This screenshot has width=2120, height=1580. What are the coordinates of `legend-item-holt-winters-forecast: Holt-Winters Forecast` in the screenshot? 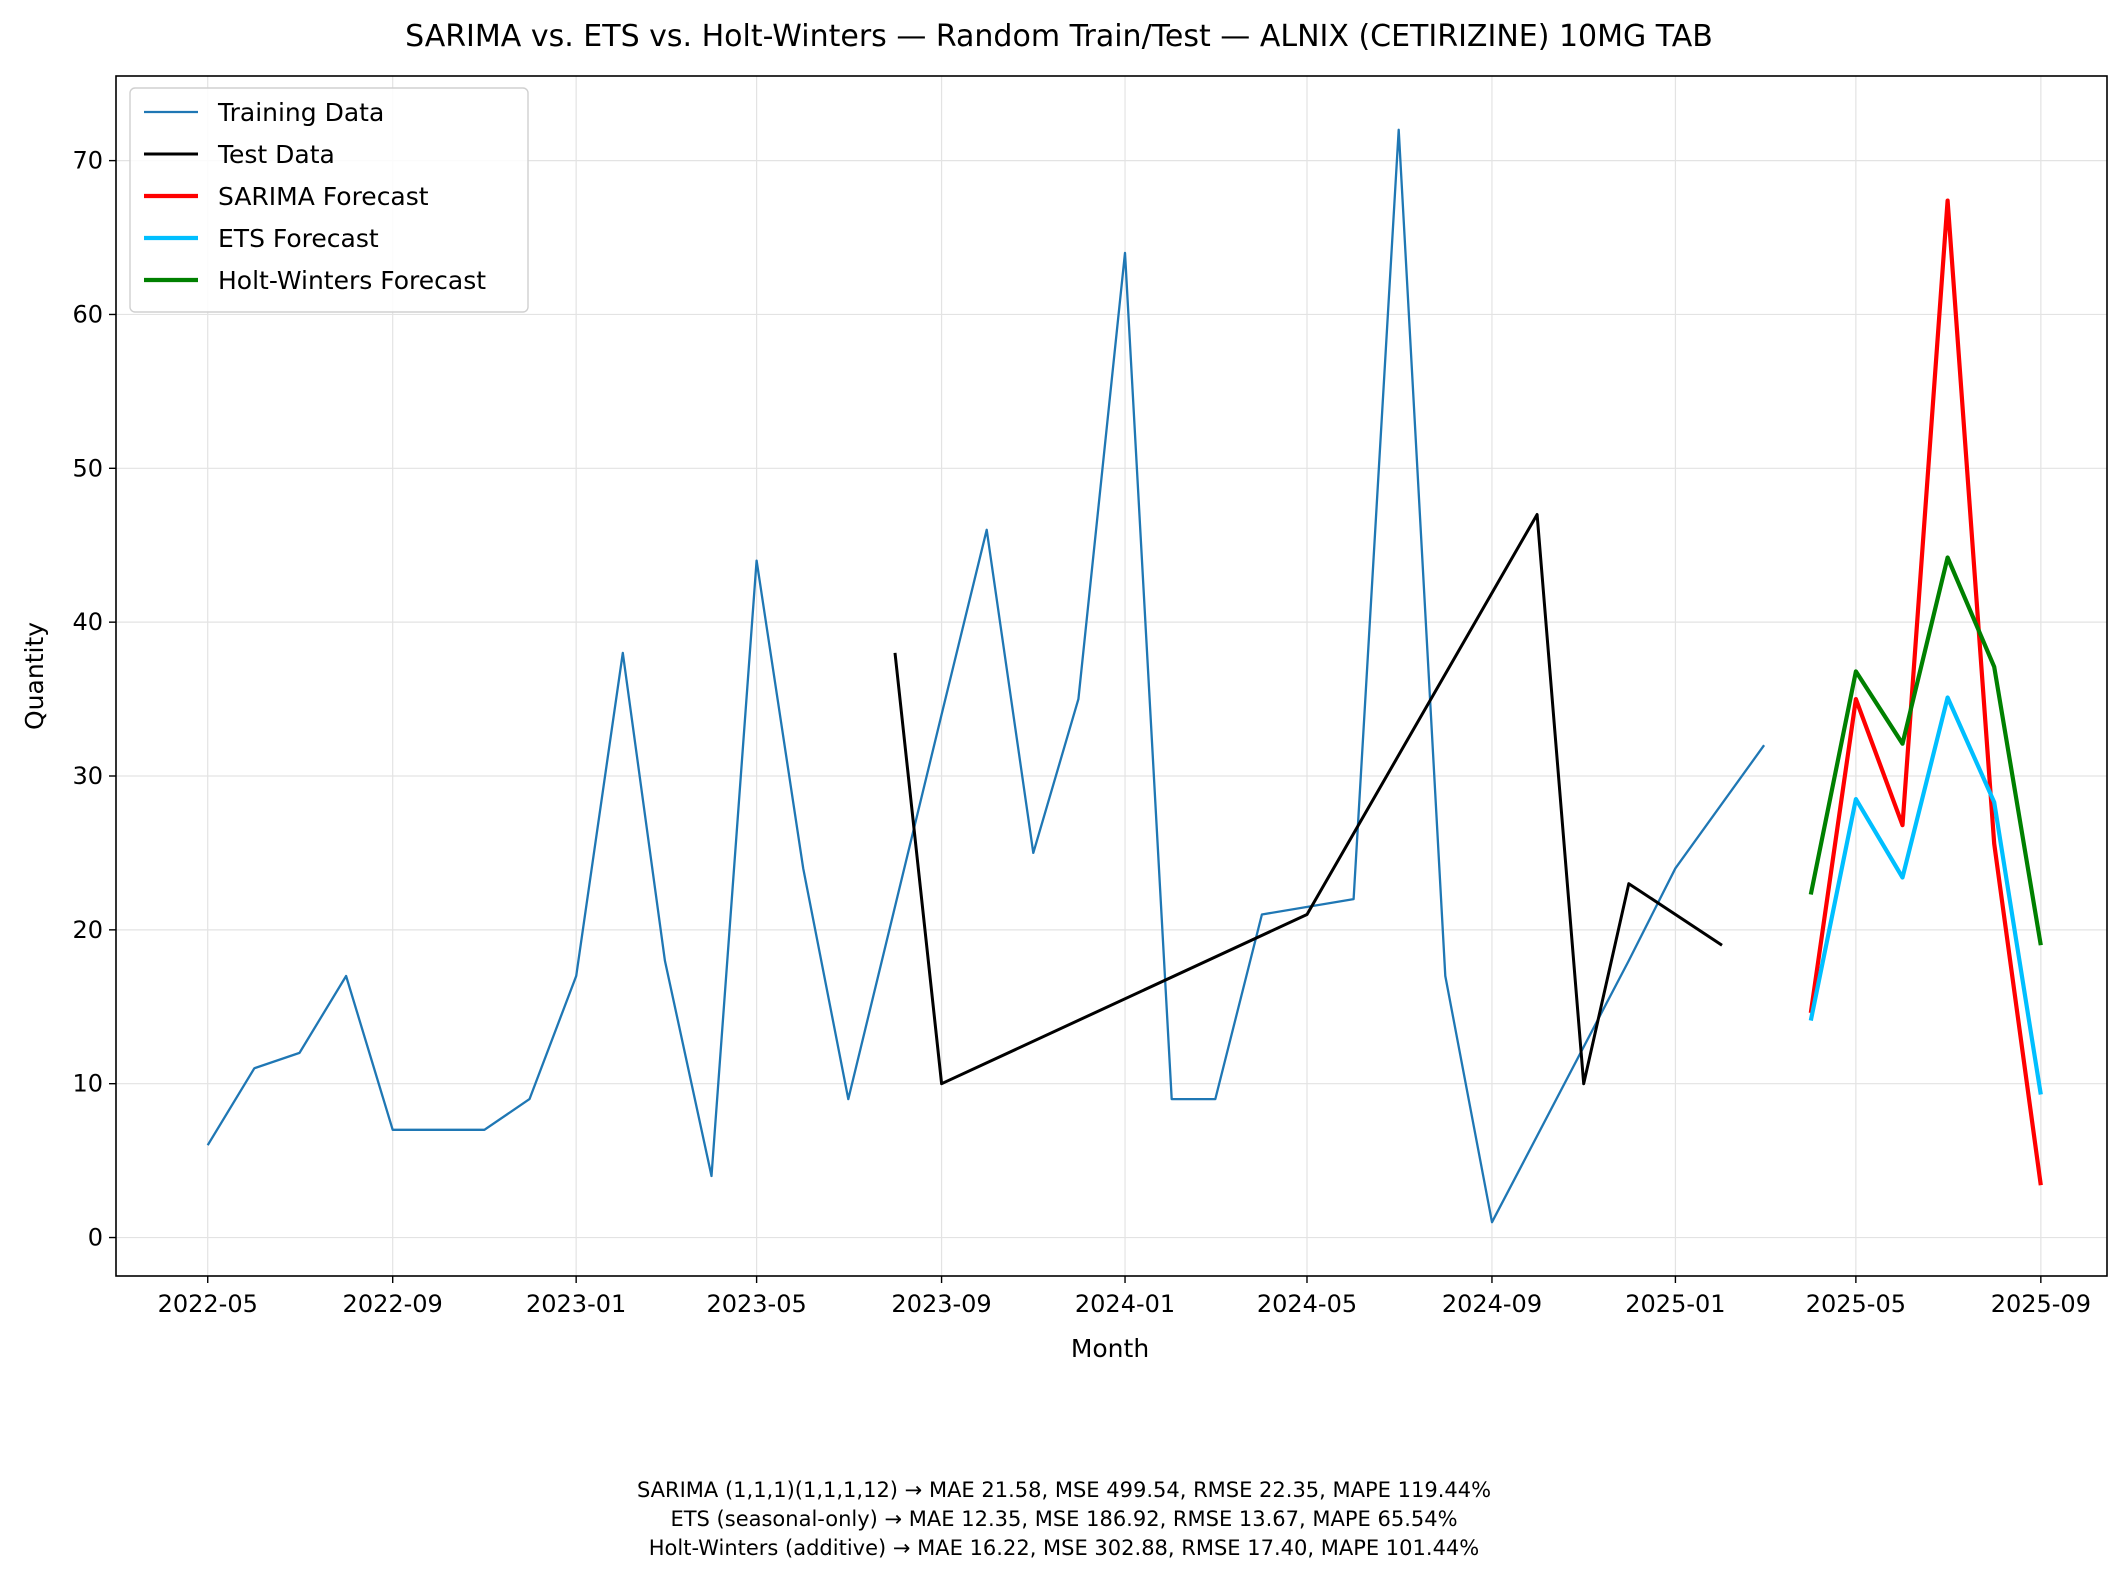 It's located at (315, 280).